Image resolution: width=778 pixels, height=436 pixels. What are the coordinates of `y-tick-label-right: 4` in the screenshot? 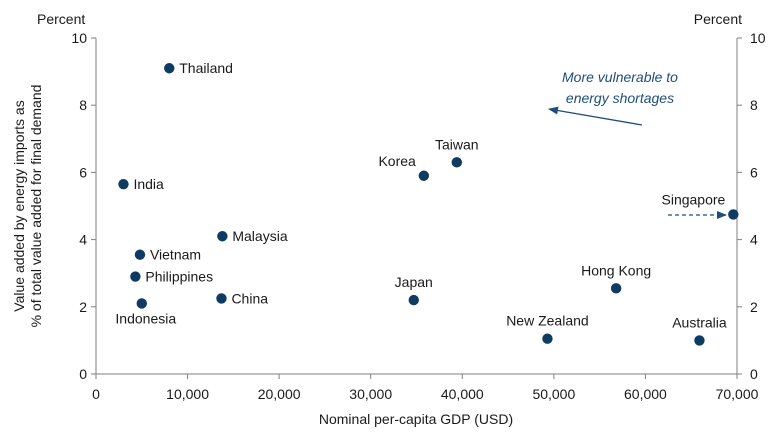 It's located at (754, 240).